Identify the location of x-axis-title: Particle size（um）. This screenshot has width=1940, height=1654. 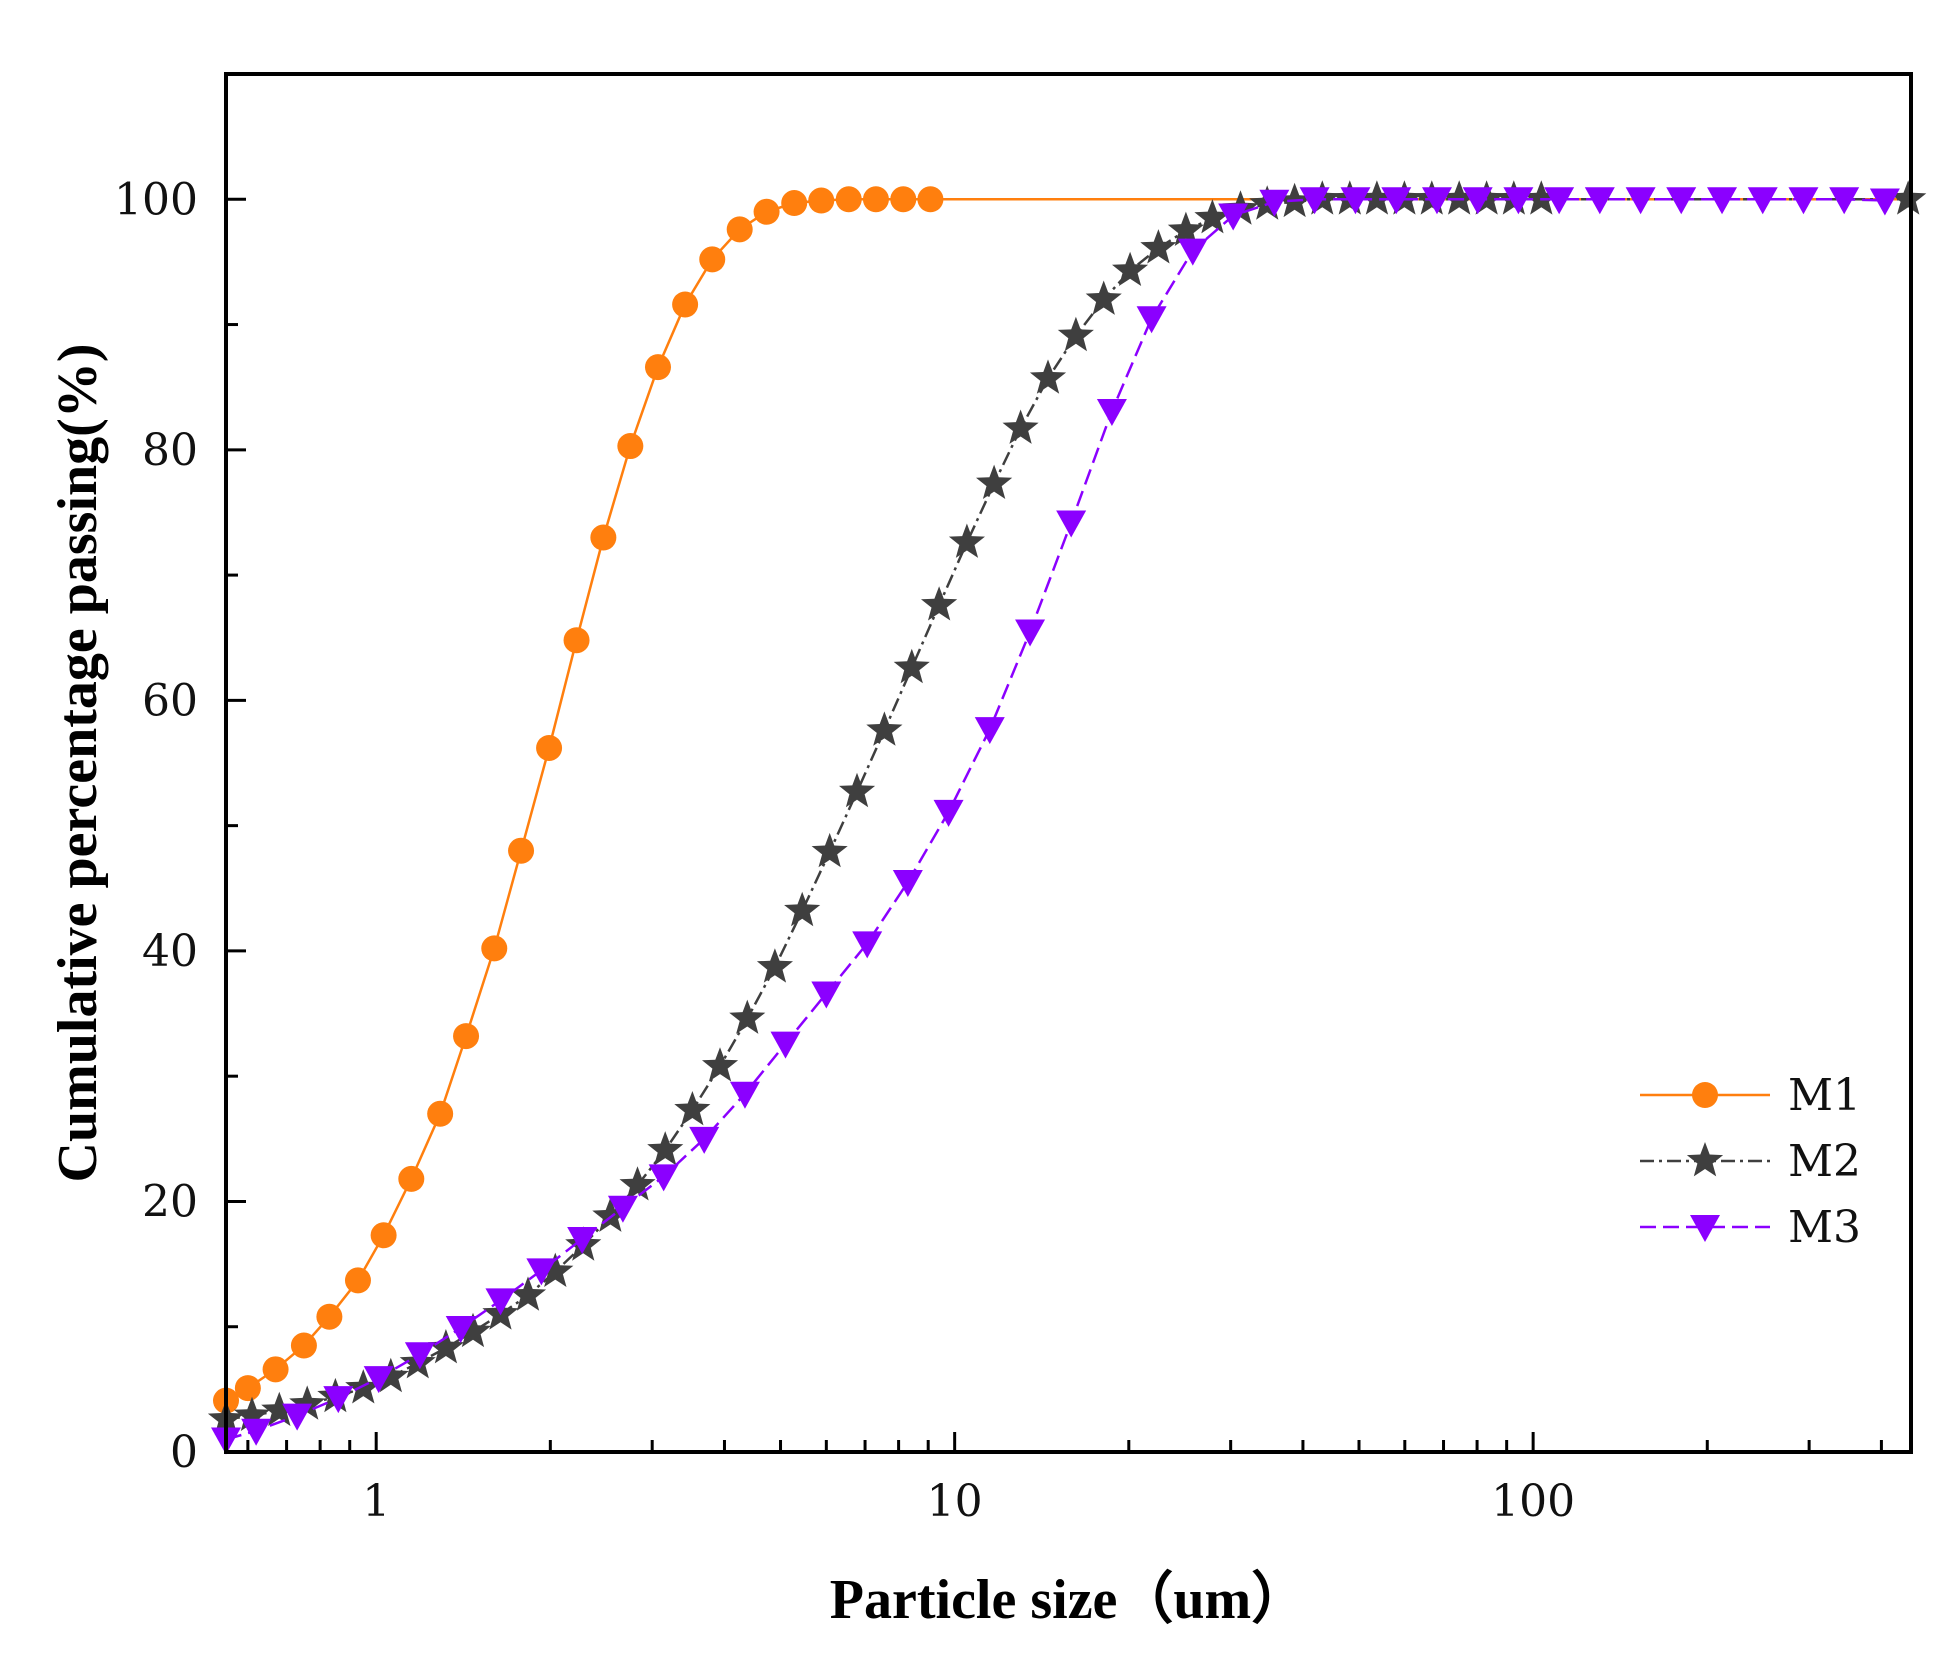
(1068, 1599).